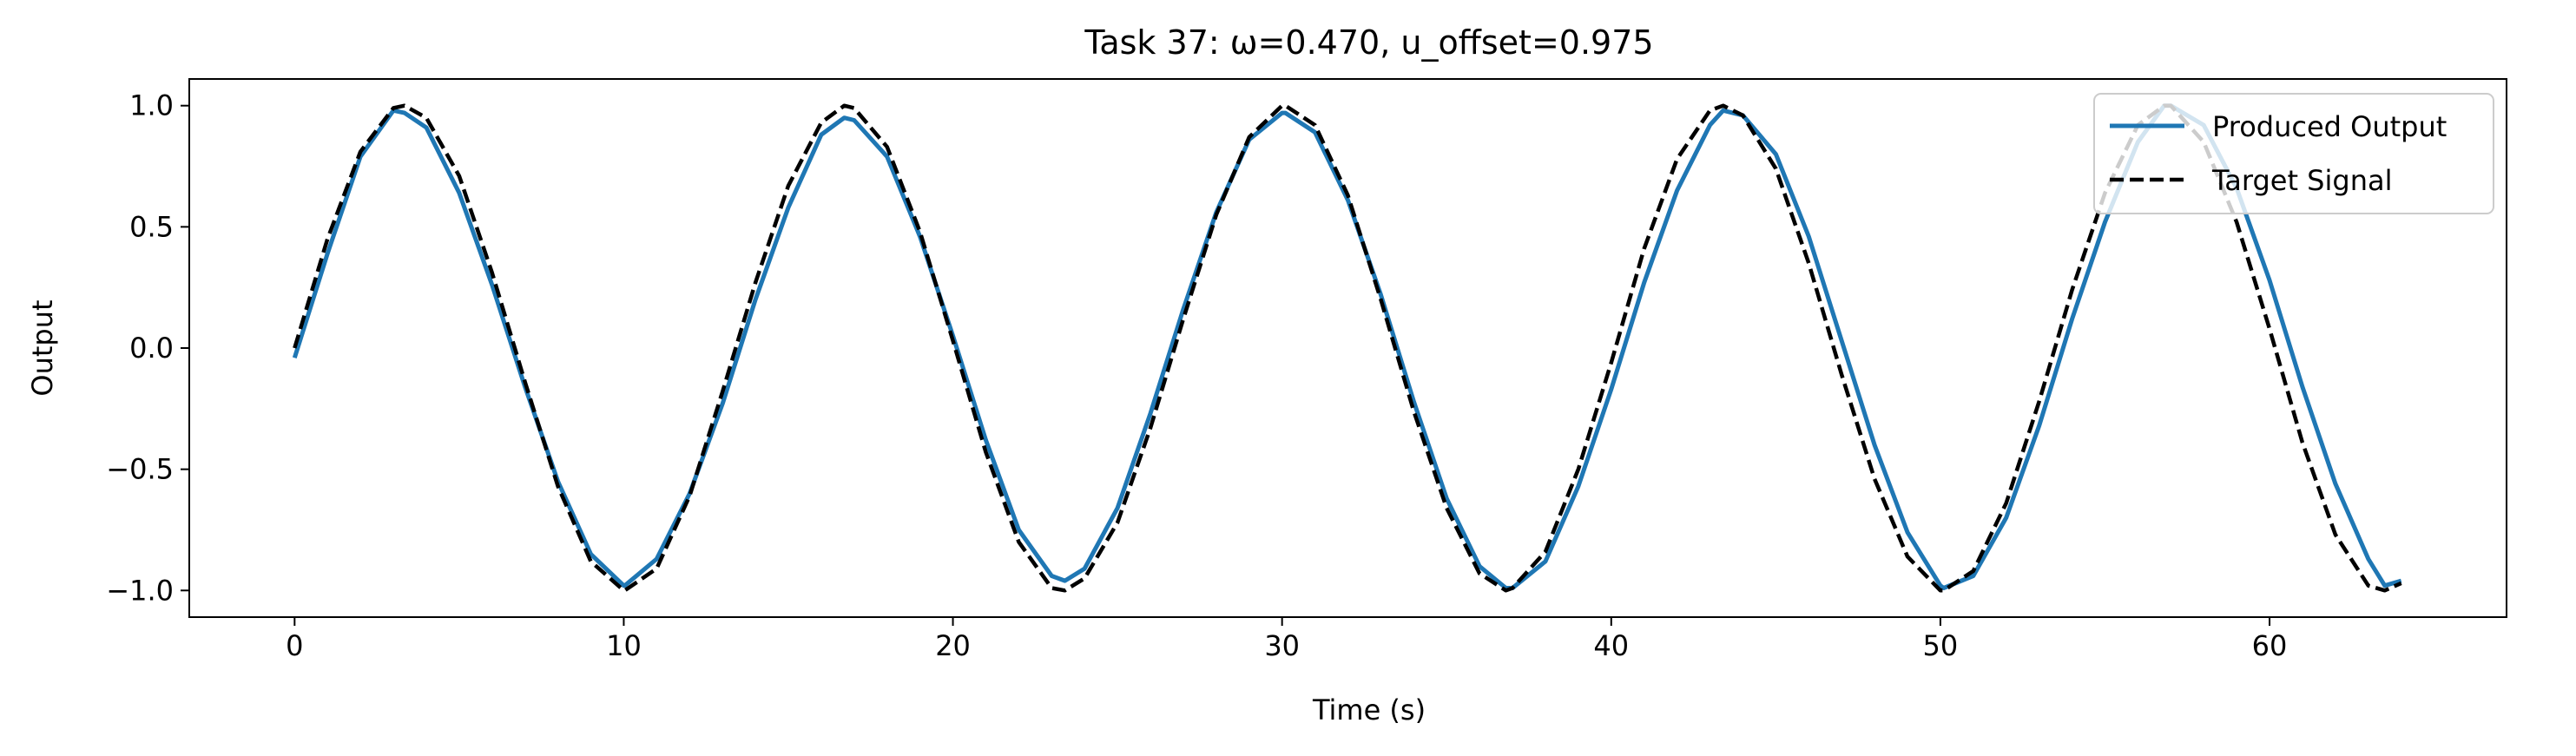  Describe the element at coordinates (140, 469) in the screenshot. I see `y-tick-label: −0.5` at that location.